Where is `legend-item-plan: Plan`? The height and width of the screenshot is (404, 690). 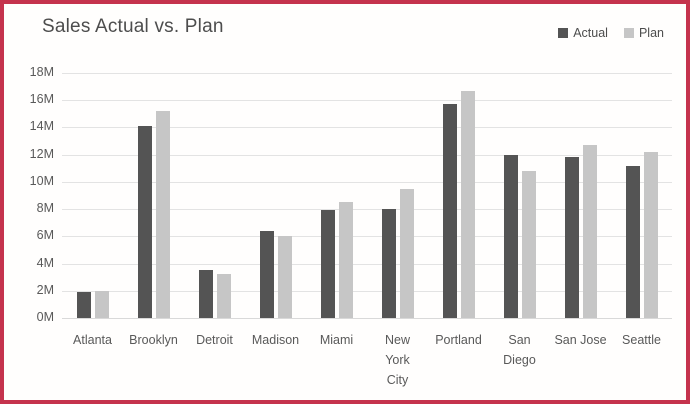 legend-item-plan: Plan is located at coordinates (643, 33).